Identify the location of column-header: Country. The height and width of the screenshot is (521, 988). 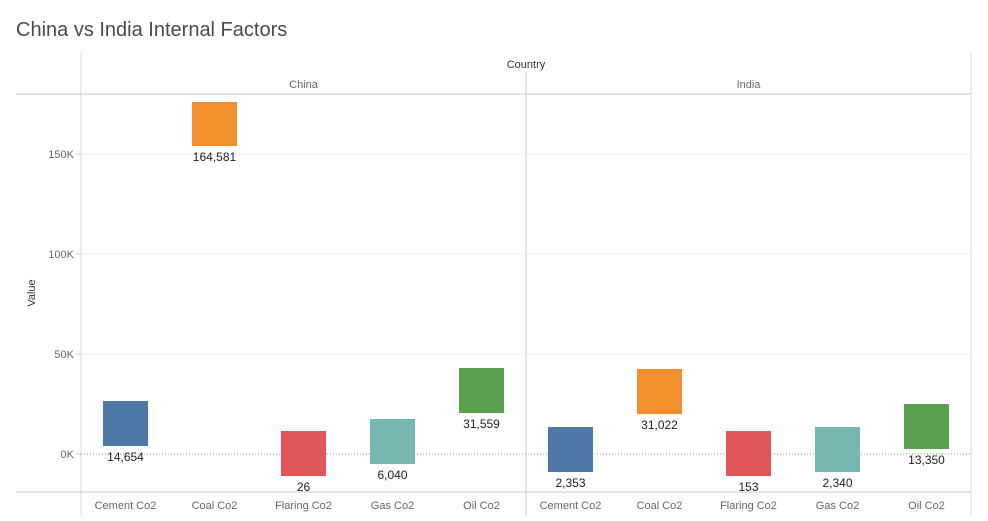
(526, 65).